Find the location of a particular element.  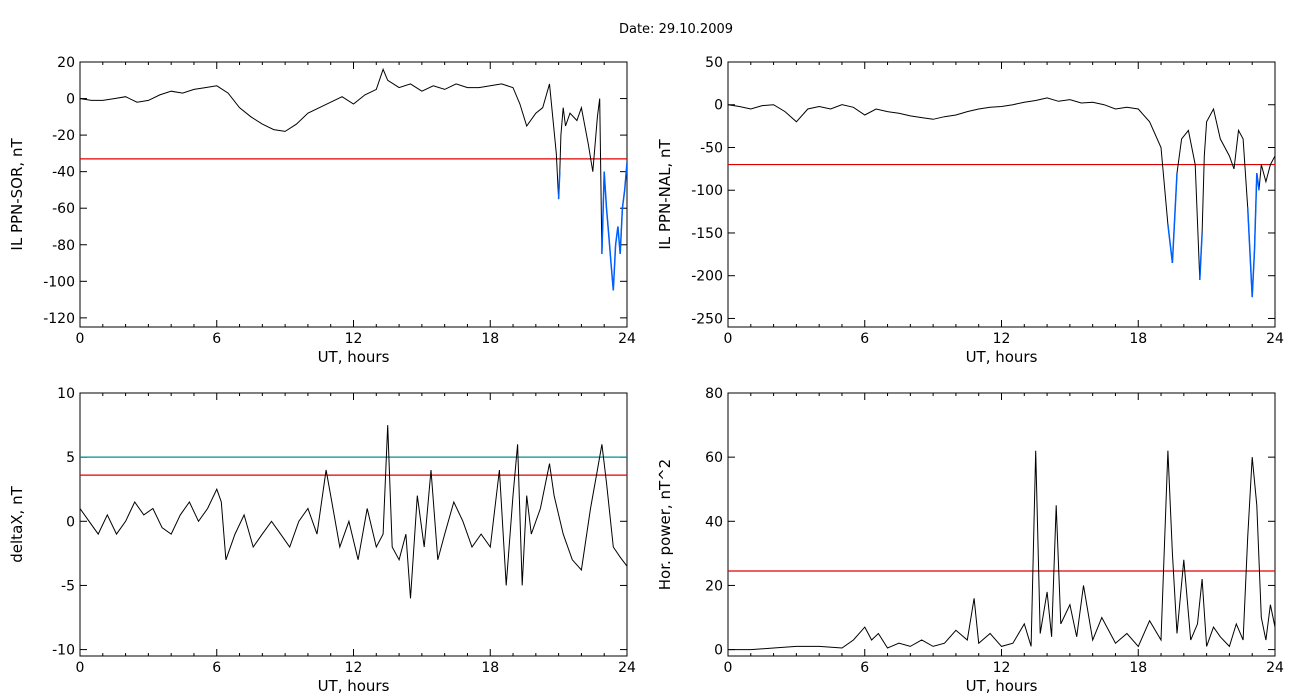

y-tick-label: 5 is located at coordinates (70, 458).